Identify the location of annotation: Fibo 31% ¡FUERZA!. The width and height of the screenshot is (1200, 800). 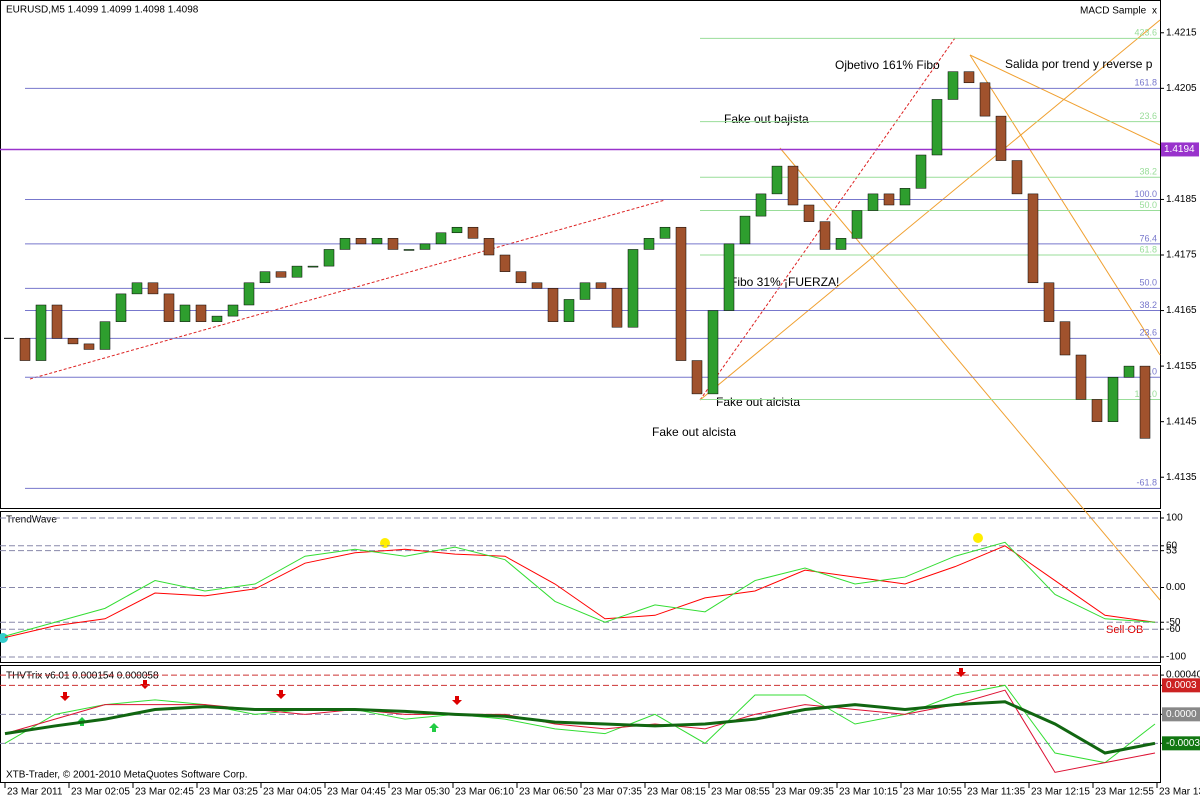
(784, 282).